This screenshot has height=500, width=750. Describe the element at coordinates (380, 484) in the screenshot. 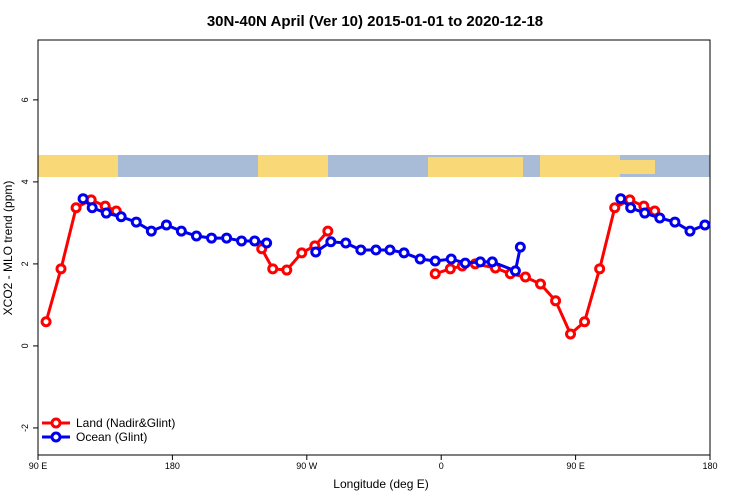

I see `x-axis-label: Longitude (deg E)` at that location.